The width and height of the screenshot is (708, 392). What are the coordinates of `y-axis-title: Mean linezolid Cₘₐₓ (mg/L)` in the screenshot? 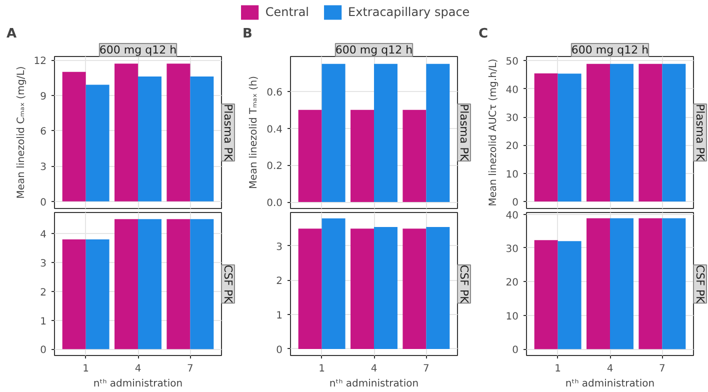 It's located at (21, 132).